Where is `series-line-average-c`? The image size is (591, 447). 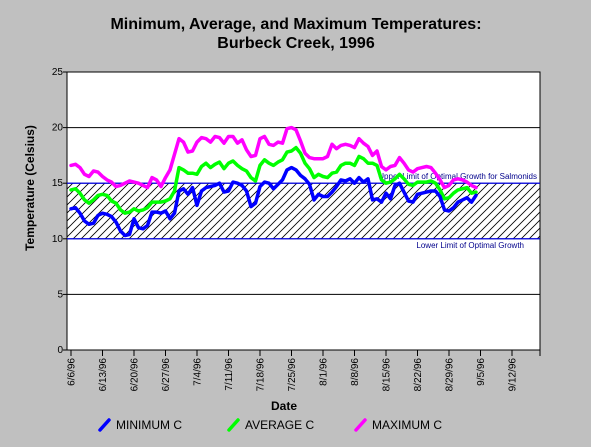
series-line-average-c is located at coordinates (273, 180).